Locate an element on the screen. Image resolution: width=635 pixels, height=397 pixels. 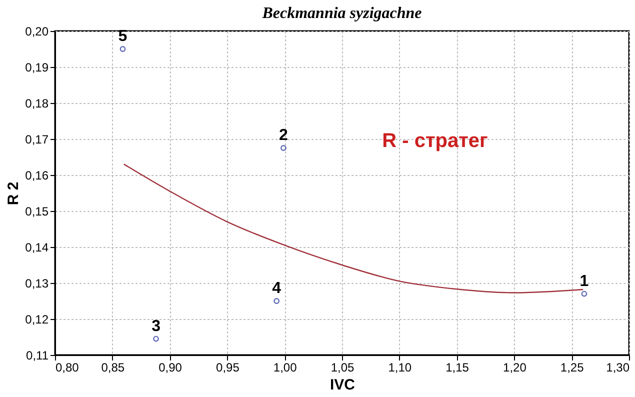
x-tick-label: 1,20 is located at coordinates (515, 367).